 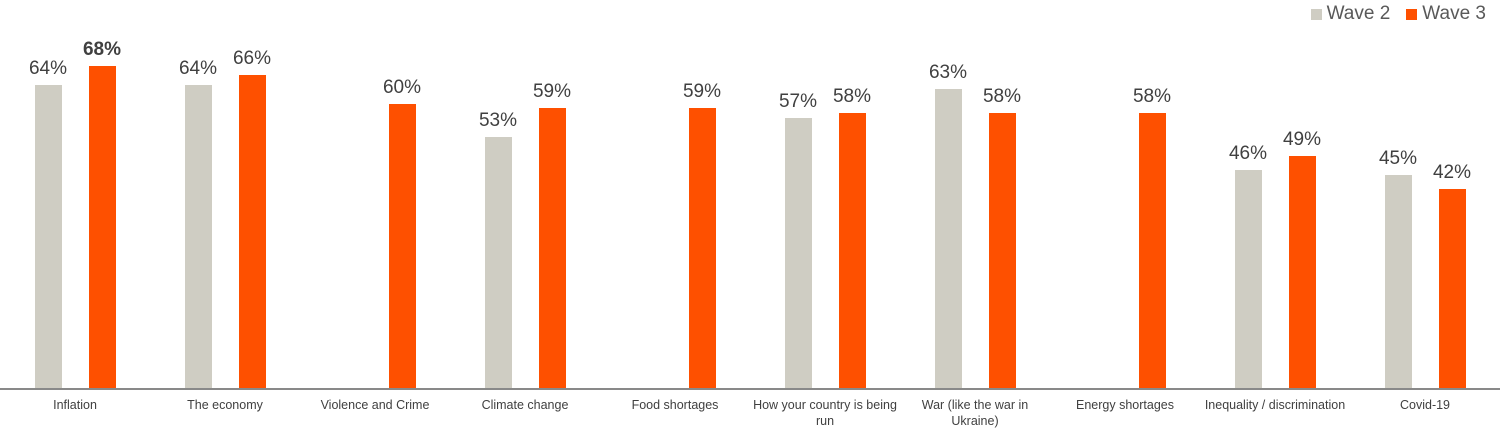 I want to click on category-group: 60%, so click(x=375, y=194).